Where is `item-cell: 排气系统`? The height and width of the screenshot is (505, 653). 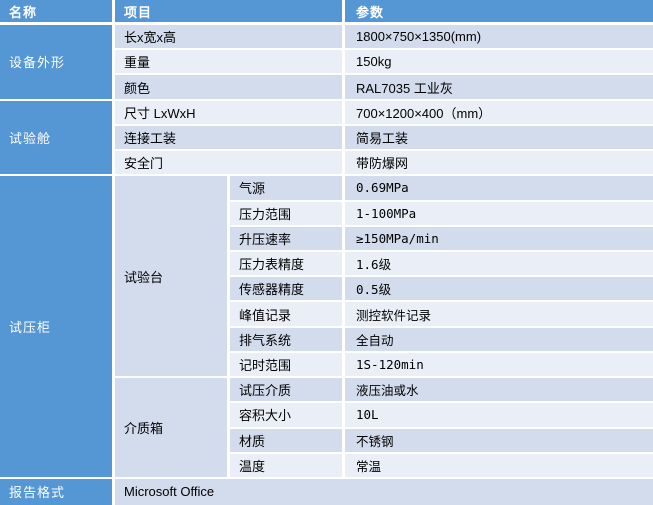
item-cell: 排气系统 is located at coordinates (287, 340).